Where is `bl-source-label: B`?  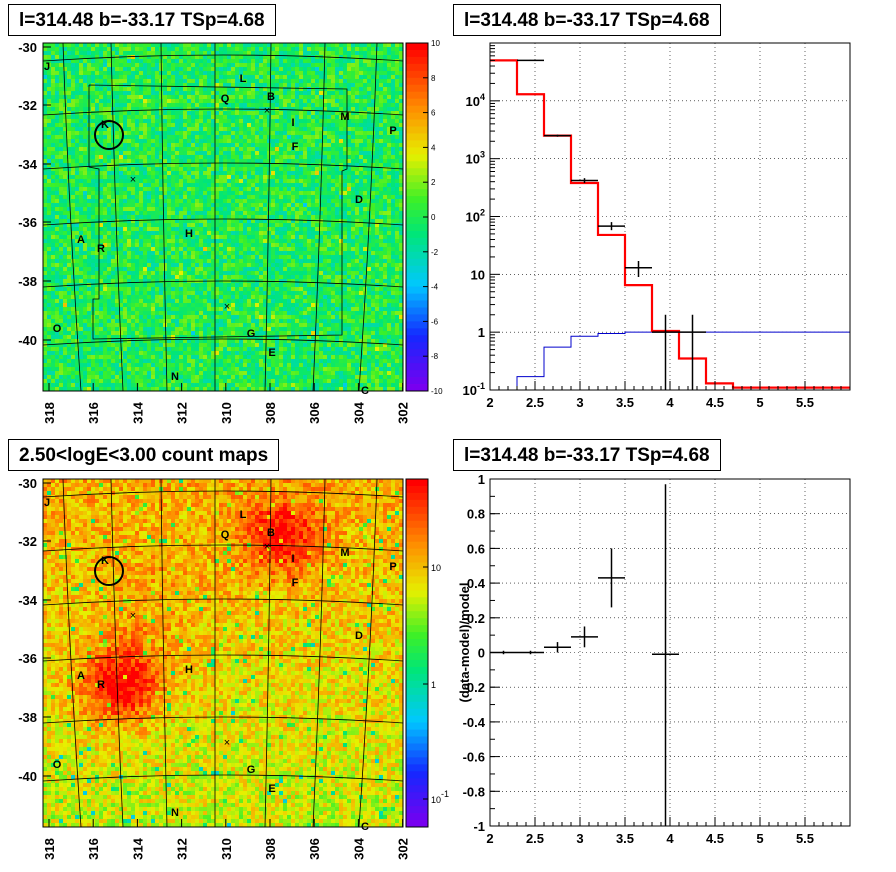 bl-source-label: B is located at coordinates (271, 533).